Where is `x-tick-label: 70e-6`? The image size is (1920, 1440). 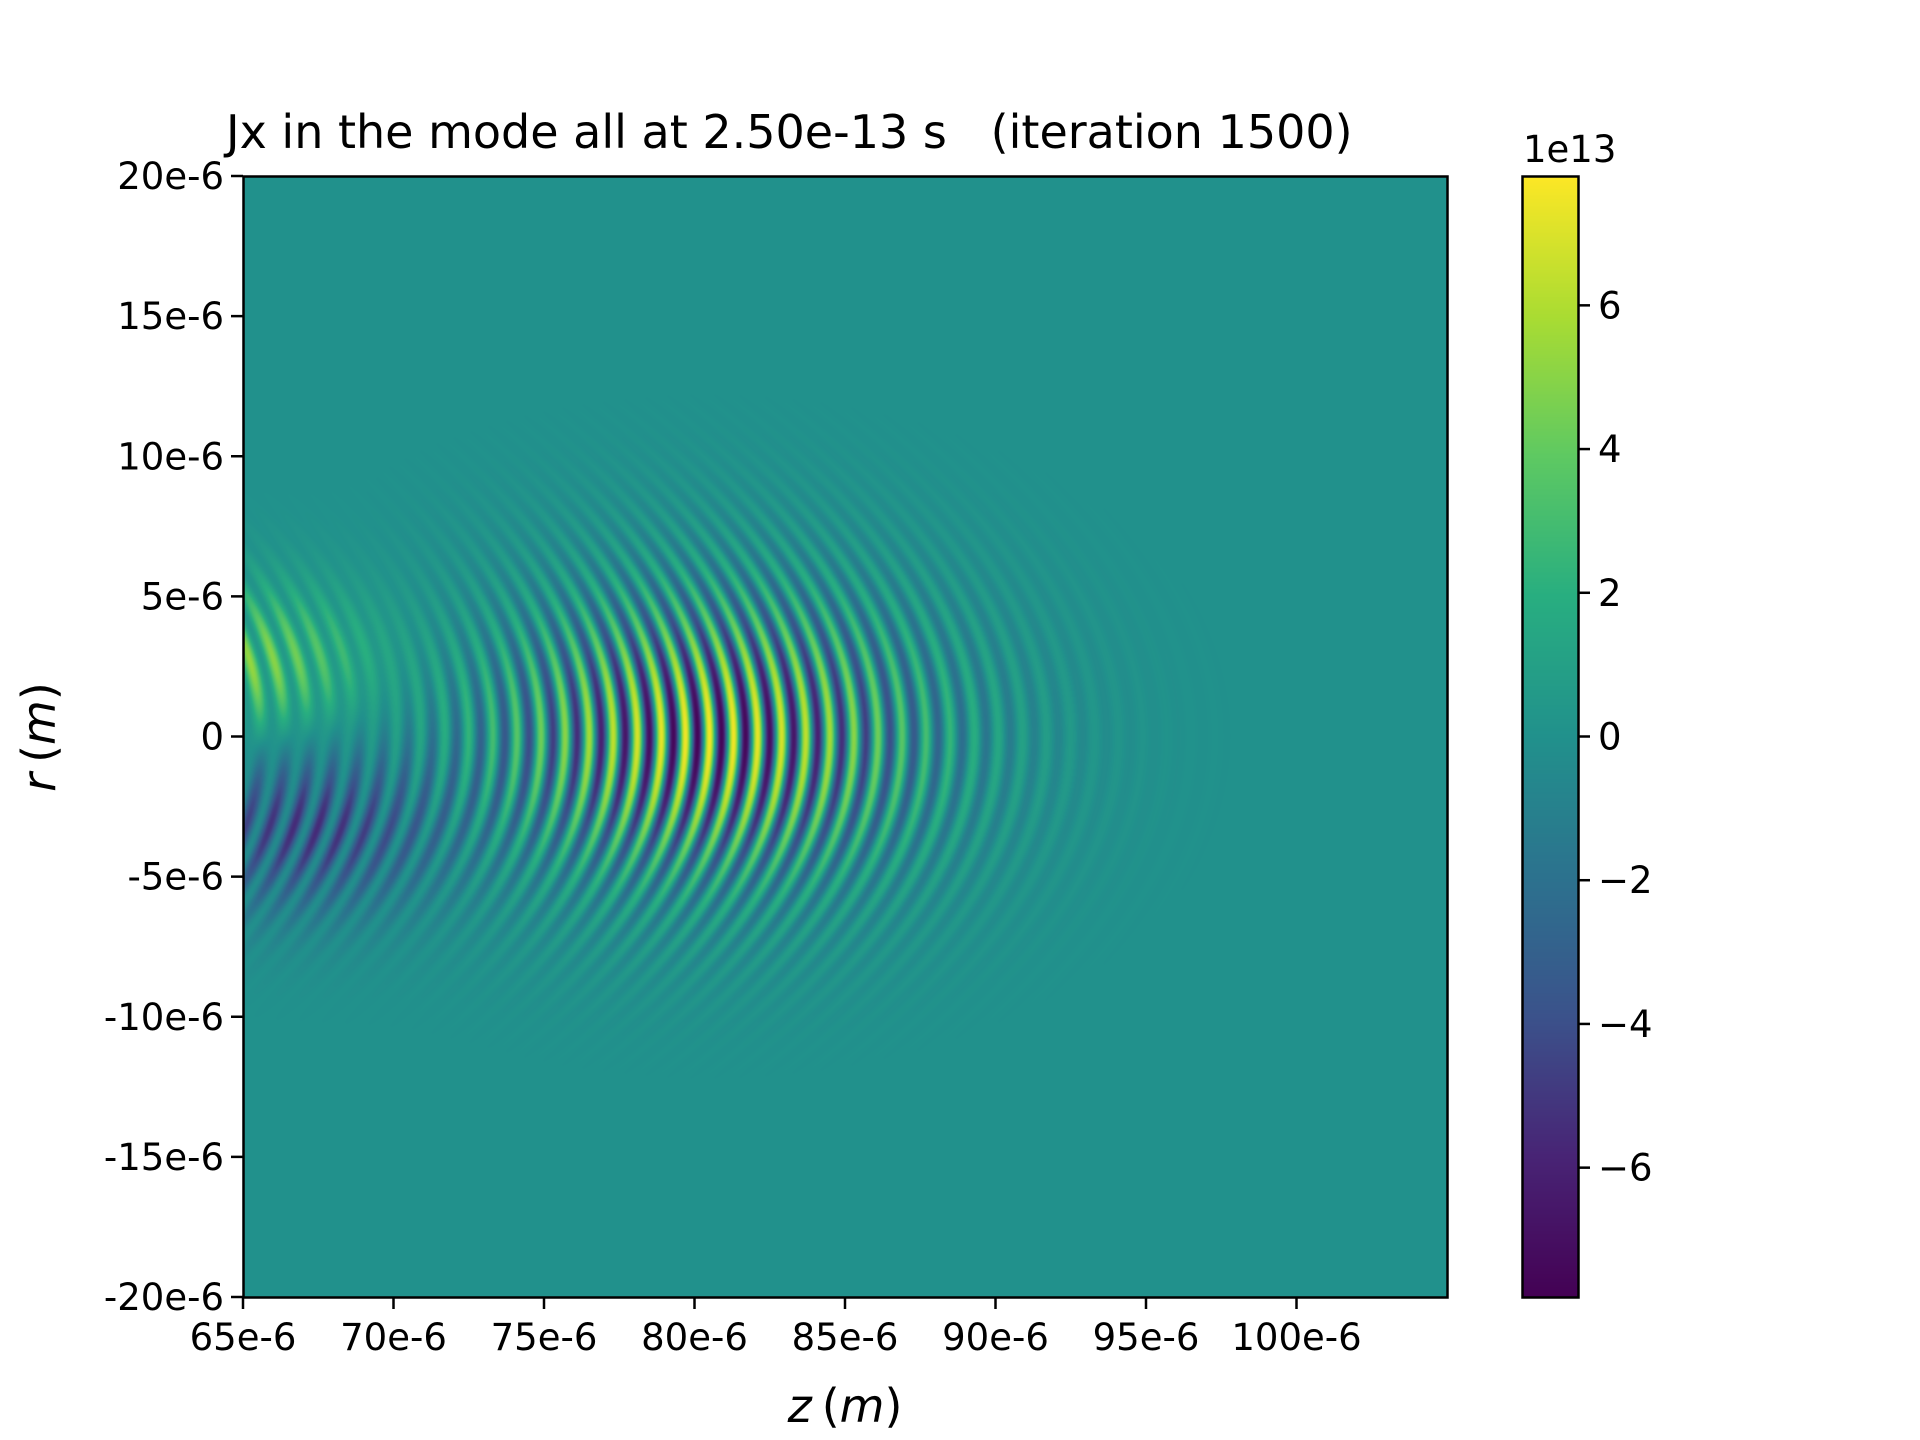
x-tick-label: 70e-6 is located at coordinates (393, 1337).